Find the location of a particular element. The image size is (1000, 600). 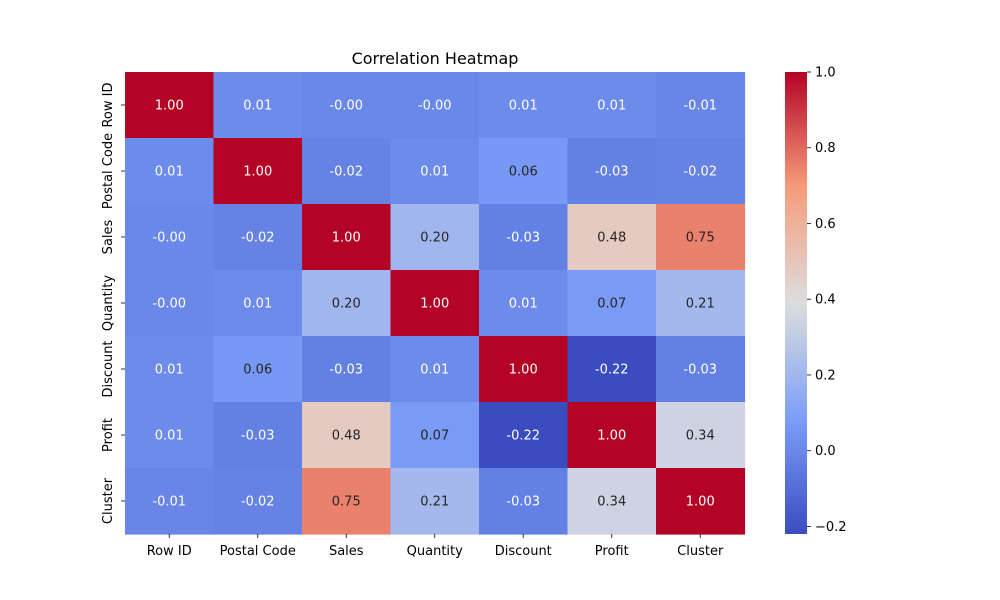

x-tick-label: Cluster is located at coordinates (700, 551).